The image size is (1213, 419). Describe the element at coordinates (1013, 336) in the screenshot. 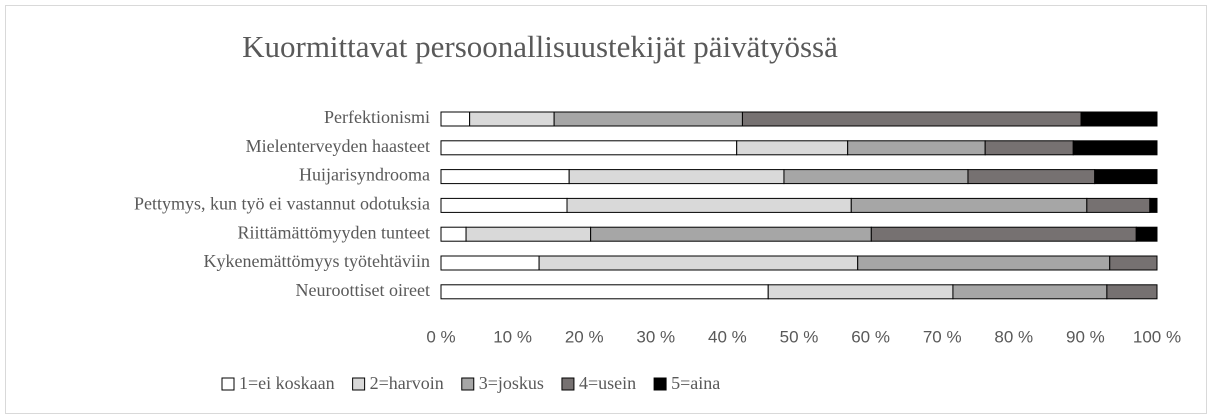

I see `x-tick-label: 80 %` at that location.